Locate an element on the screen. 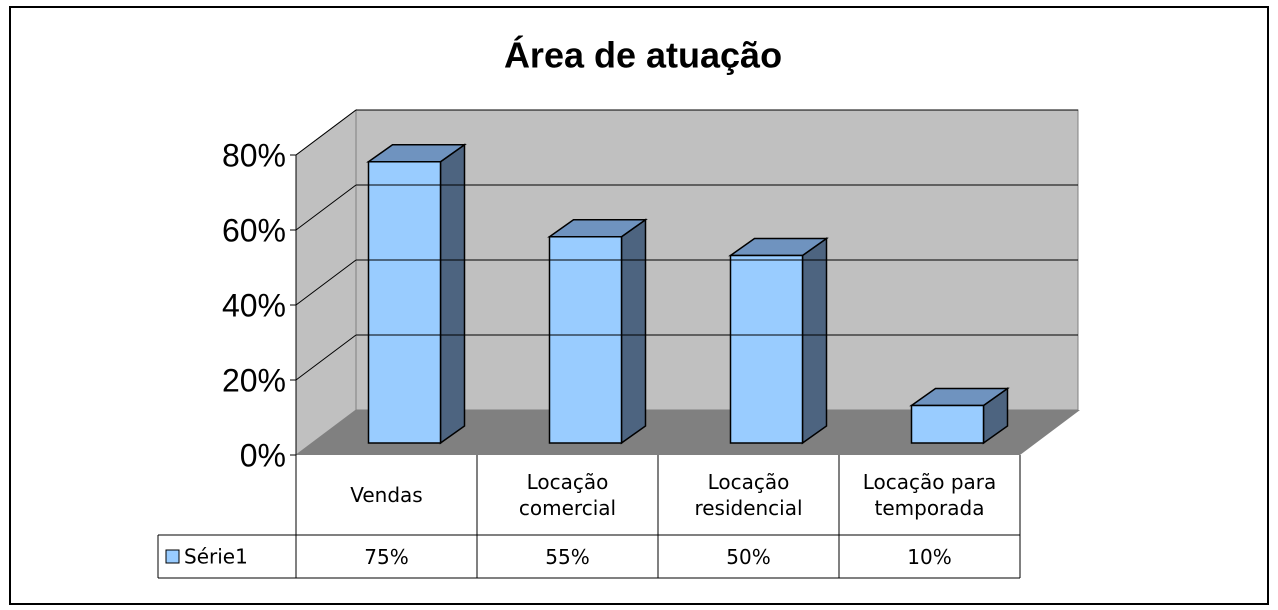  category-label: Vendas is located at coordinates (386, 495).